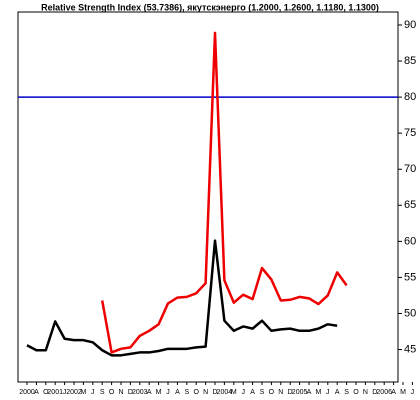 The height and width of the screenshot is (400, 420). Describe the element at coordinates (410, 25) in the screenshot. I see `y-tick-label: 90` at that location.